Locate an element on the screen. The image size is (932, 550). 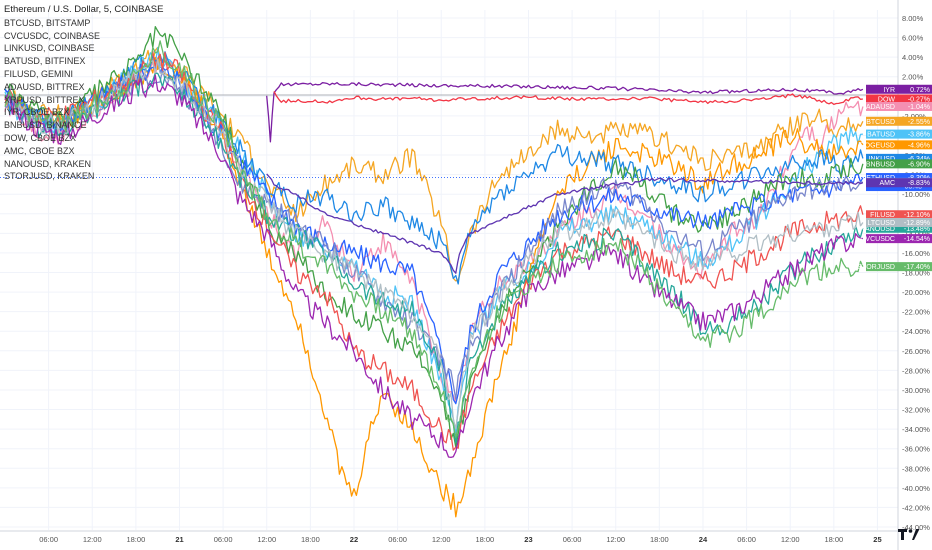
value-tag-value: -6.90% is located at coordinates (919, 164).